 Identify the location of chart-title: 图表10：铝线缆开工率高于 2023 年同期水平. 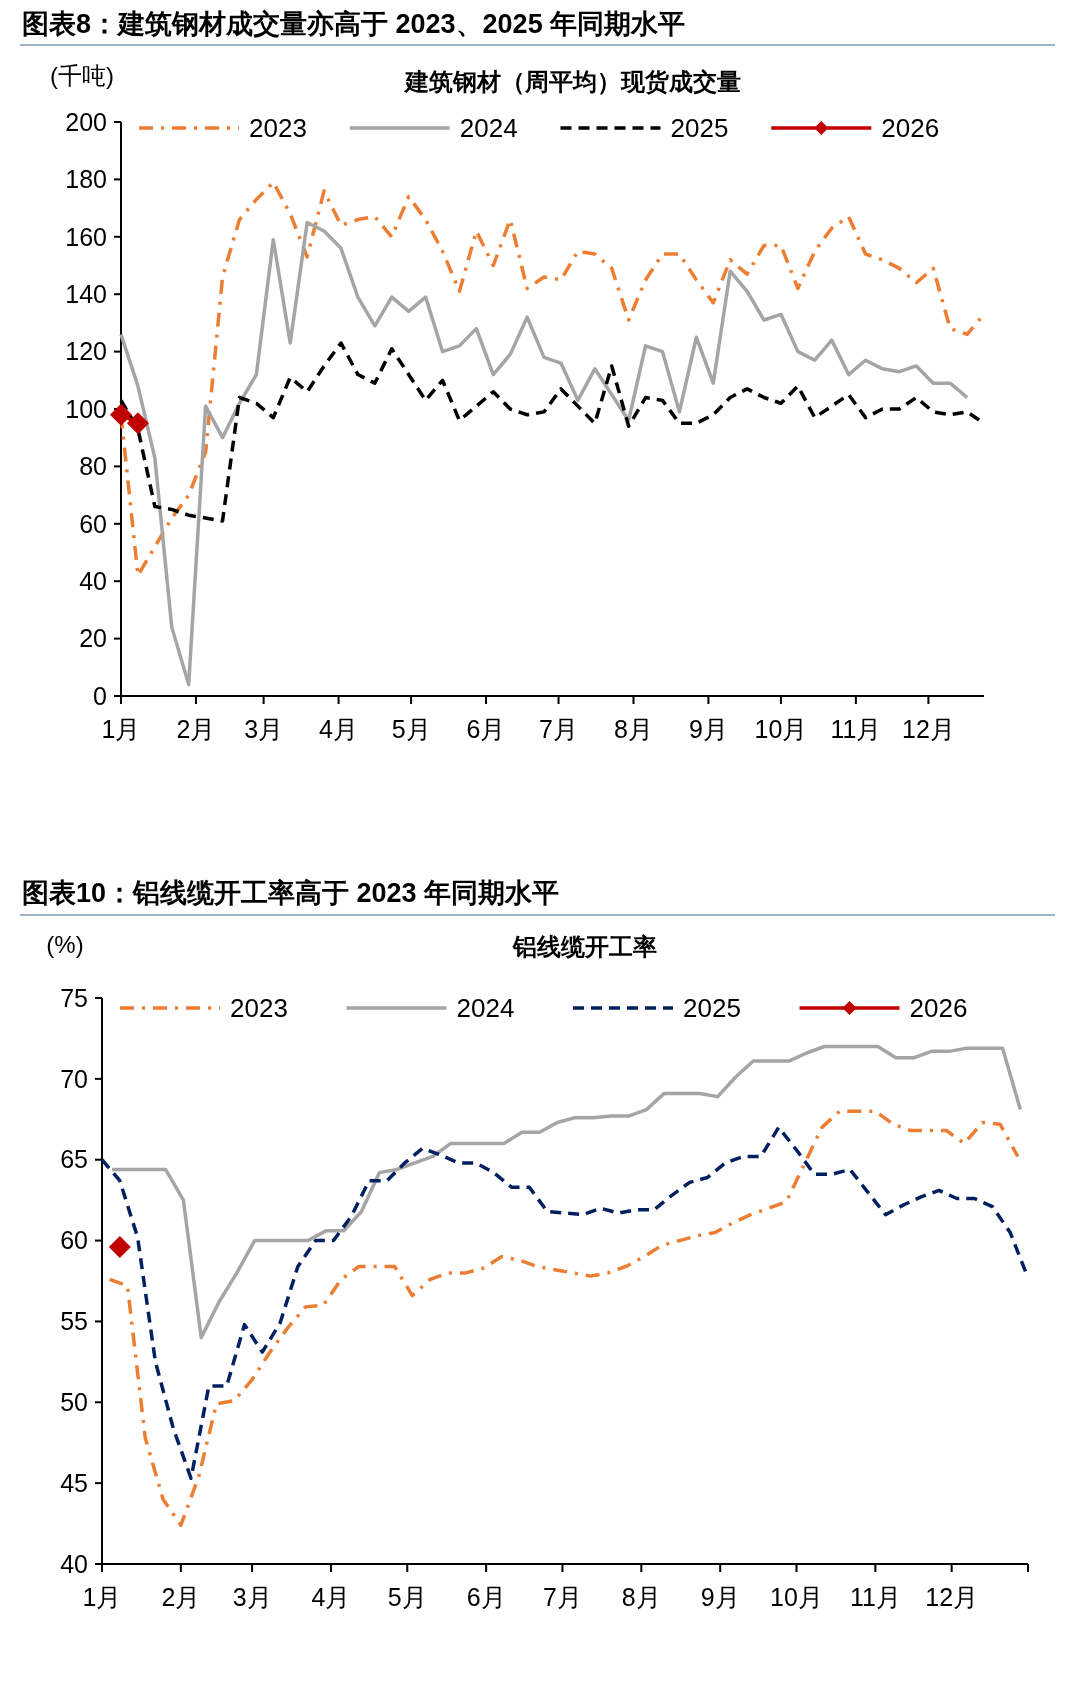
(291, 893).